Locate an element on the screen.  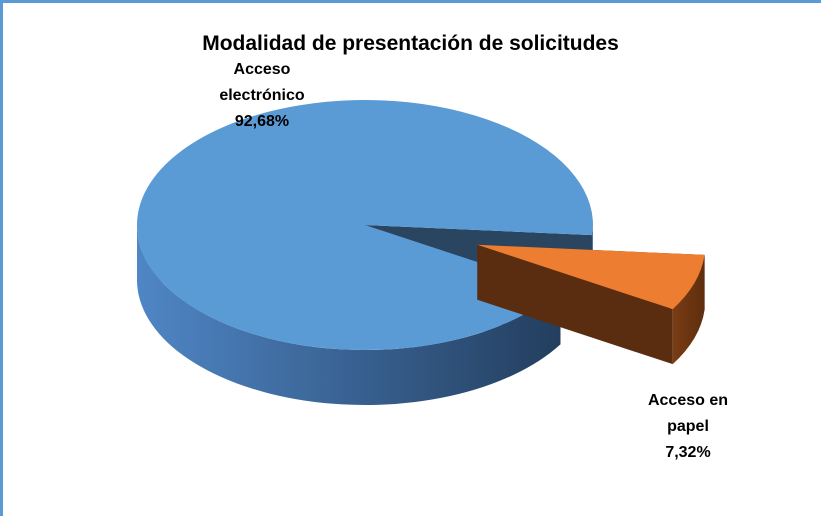
slice-wall is located at coordinates (575, 304).